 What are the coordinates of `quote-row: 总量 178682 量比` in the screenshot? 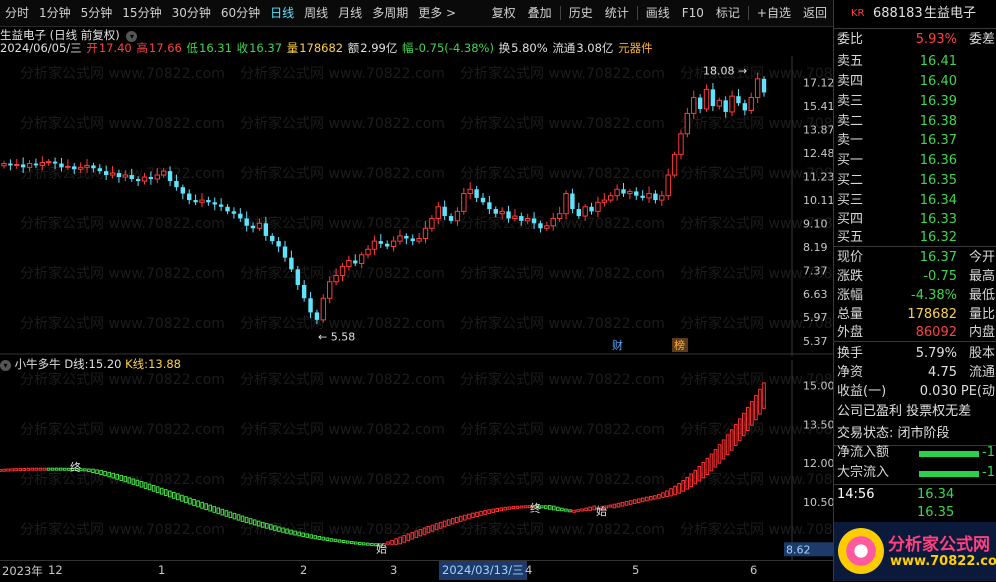 It's located at (916, 314).